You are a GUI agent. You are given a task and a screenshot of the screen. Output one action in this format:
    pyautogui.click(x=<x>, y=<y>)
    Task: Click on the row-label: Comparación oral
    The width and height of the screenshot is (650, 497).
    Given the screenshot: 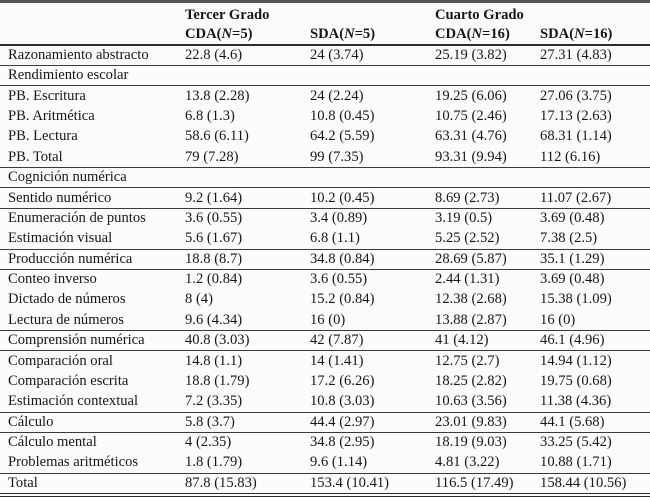 What is the action you would take?
    pyautogui.click(x=92, y=361)
    